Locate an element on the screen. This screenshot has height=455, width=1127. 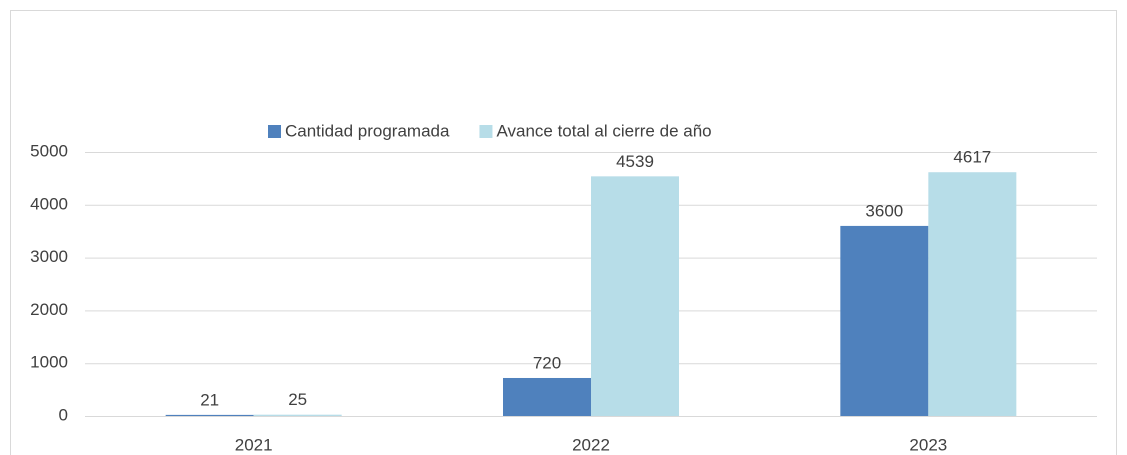
data-label: 21 is located at coordinates (209, 399).